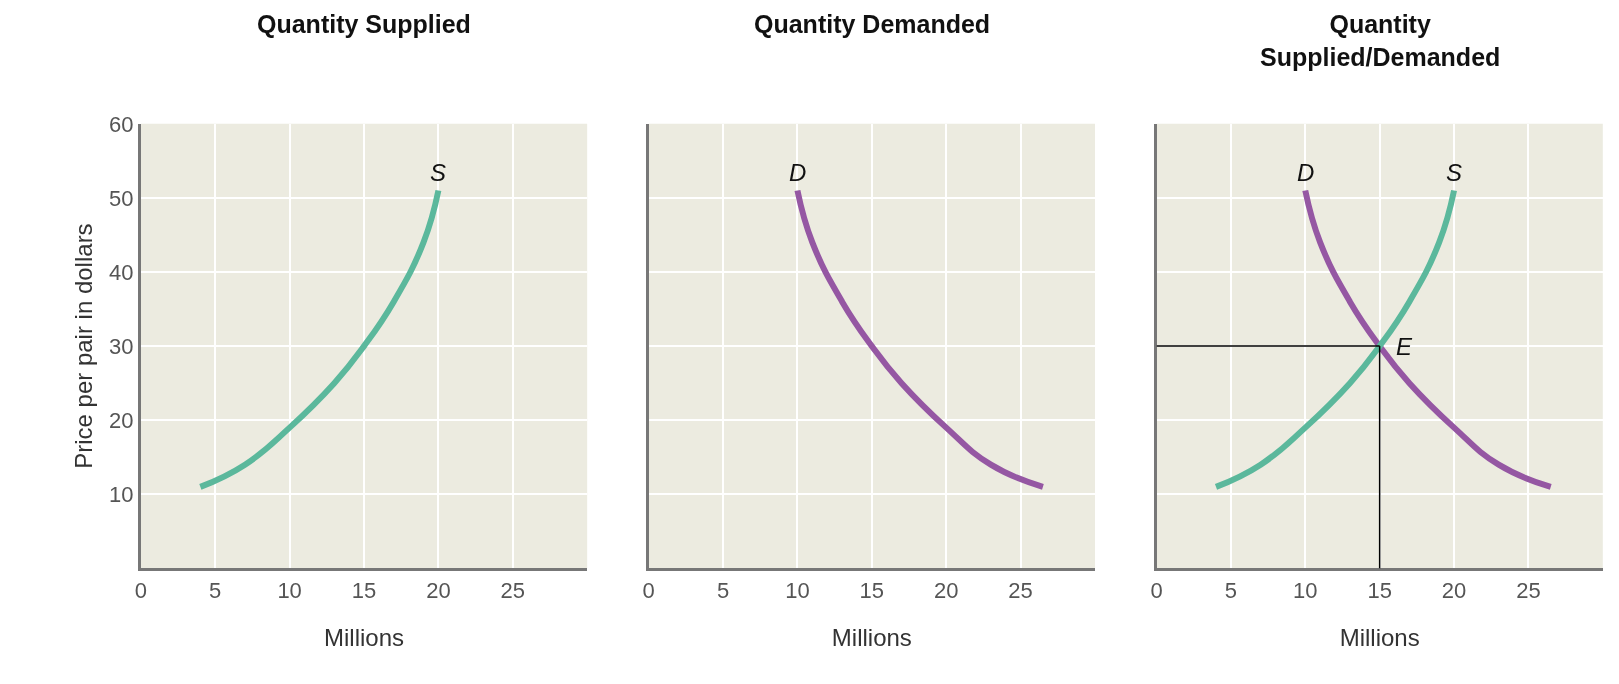  Describe the element at coordinates (121, 420) in the screenshot. I see `y-tick-label: 20` at that location.